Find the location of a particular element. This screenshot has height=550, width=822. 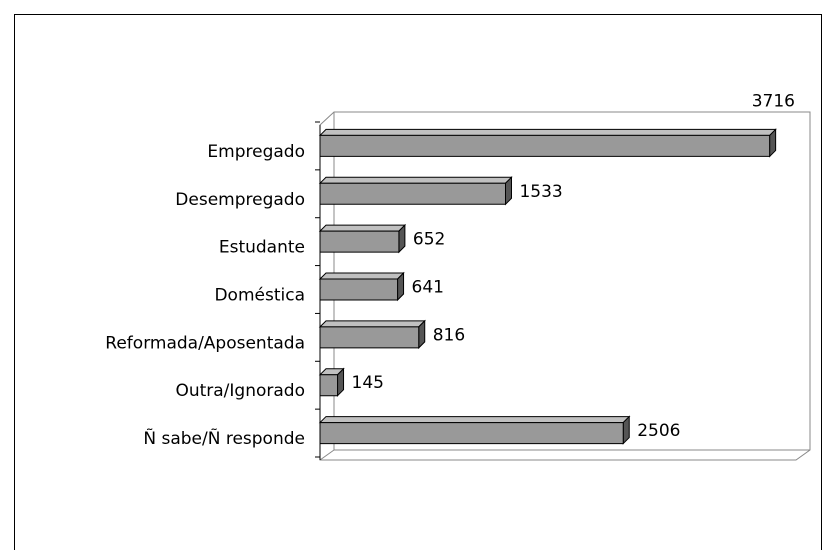

floor-side-edge is located at coordinates (327, 455).